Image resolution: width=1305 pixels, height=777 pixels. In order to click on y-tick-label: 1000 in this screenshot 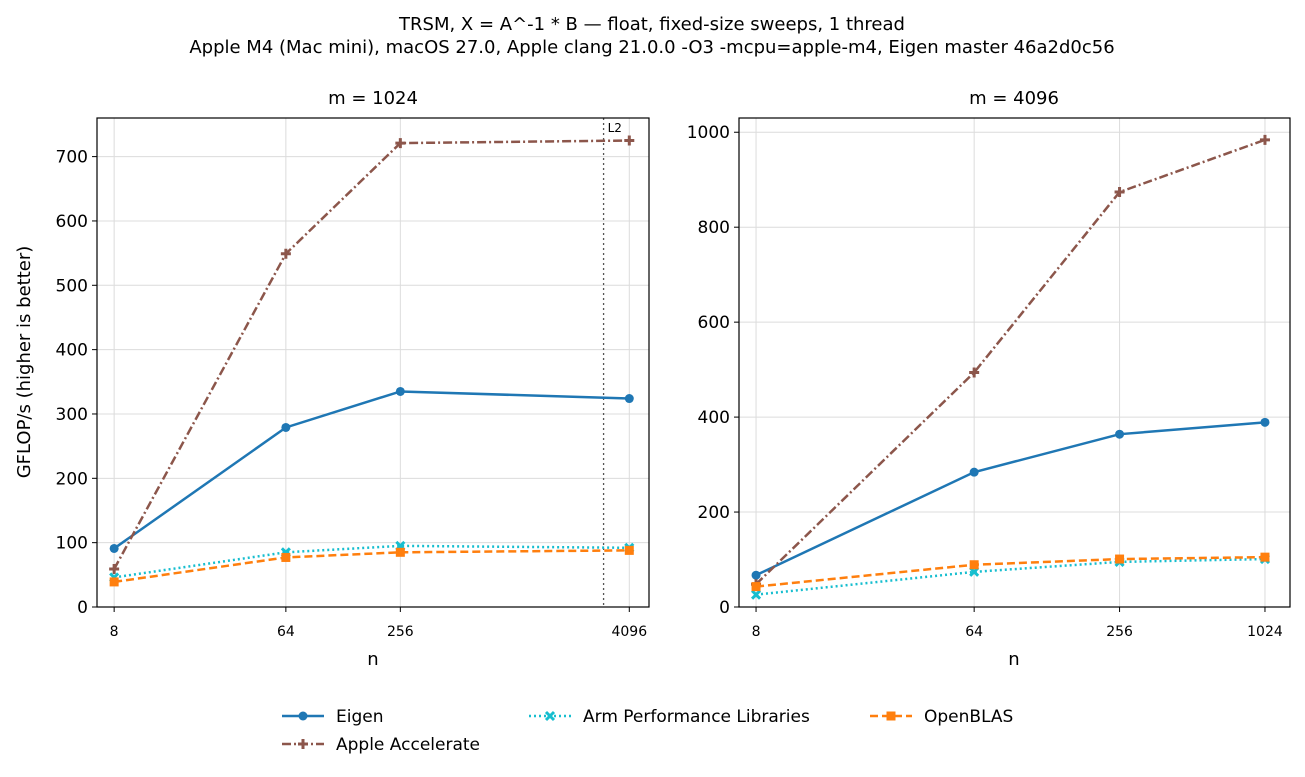, I will do `click(708, 133)`.